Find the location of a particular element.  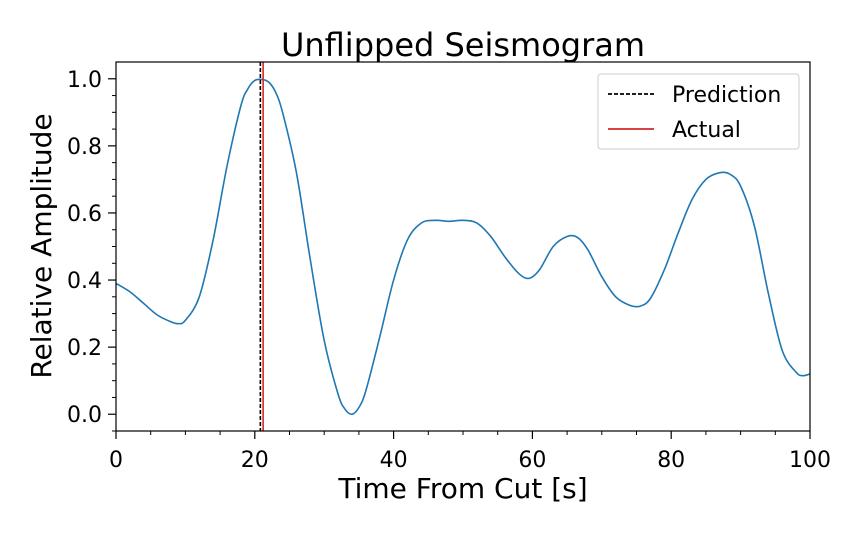

y-tick-label: 0.6 is located at coordinates (84, 214).